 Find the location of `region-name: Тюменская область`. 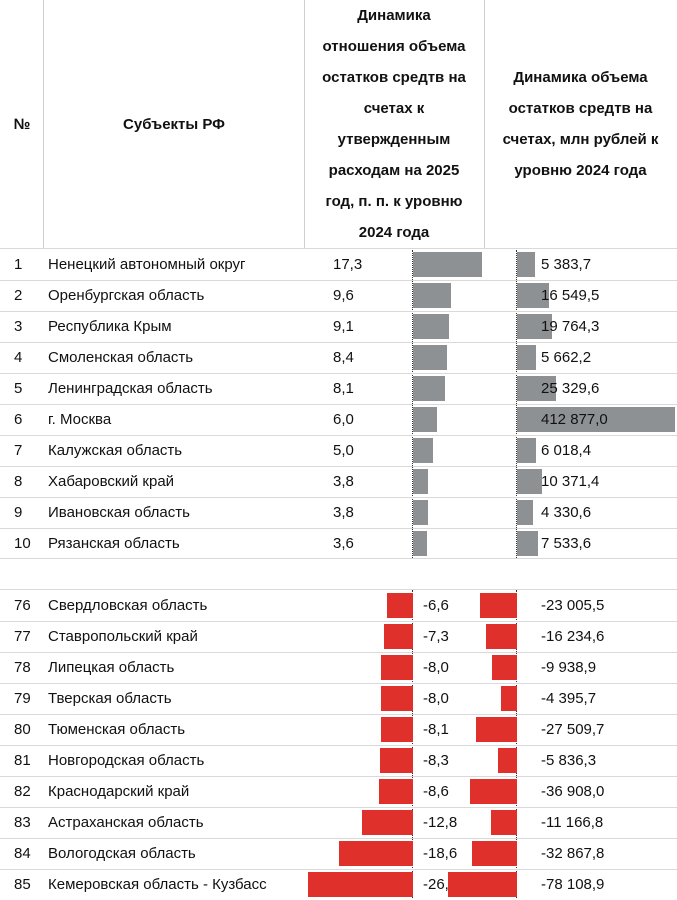

region-name: Тюменская область is located at coordinates (117, 729).